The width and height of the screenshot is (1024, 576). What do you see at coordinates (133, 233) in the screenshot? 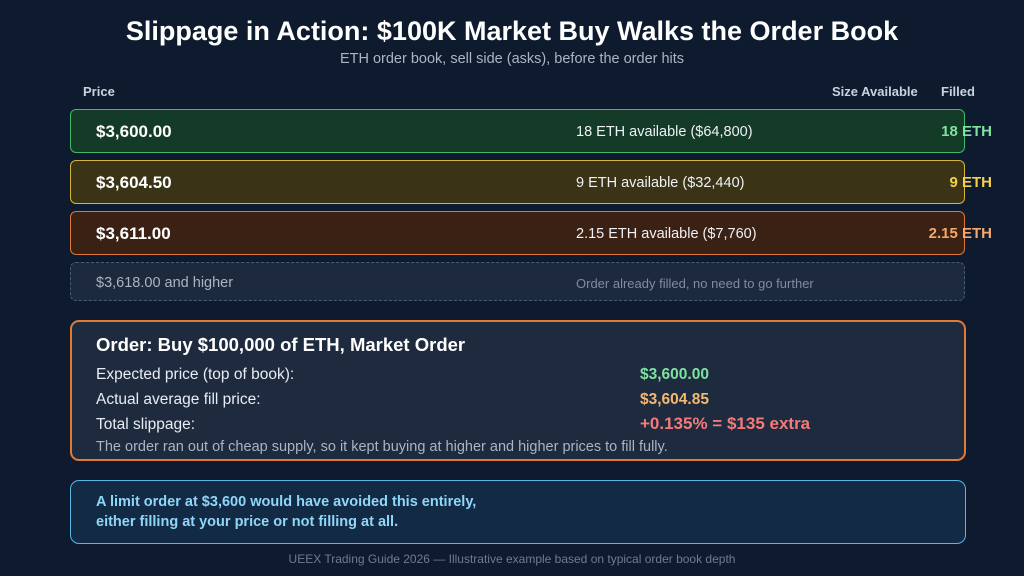
I see `ask-price: $3,611.00` at bounding box center [133, 233].